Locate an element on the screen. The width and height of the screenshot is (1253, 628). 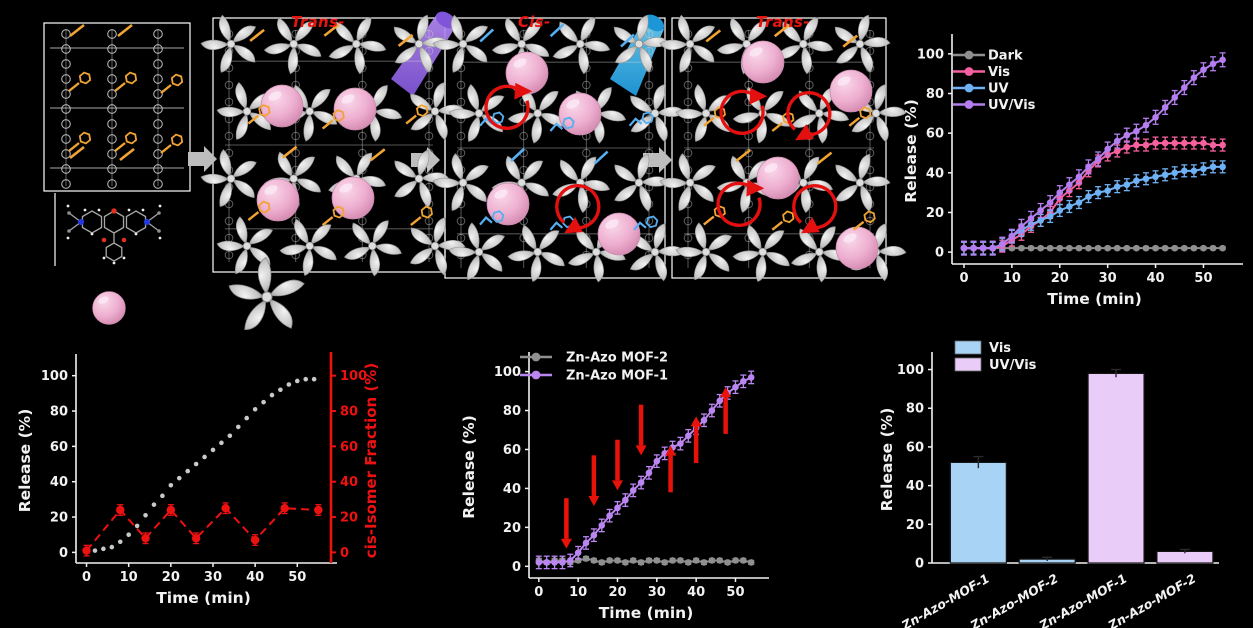
panel3-frame is located at coordinates (555, 148).